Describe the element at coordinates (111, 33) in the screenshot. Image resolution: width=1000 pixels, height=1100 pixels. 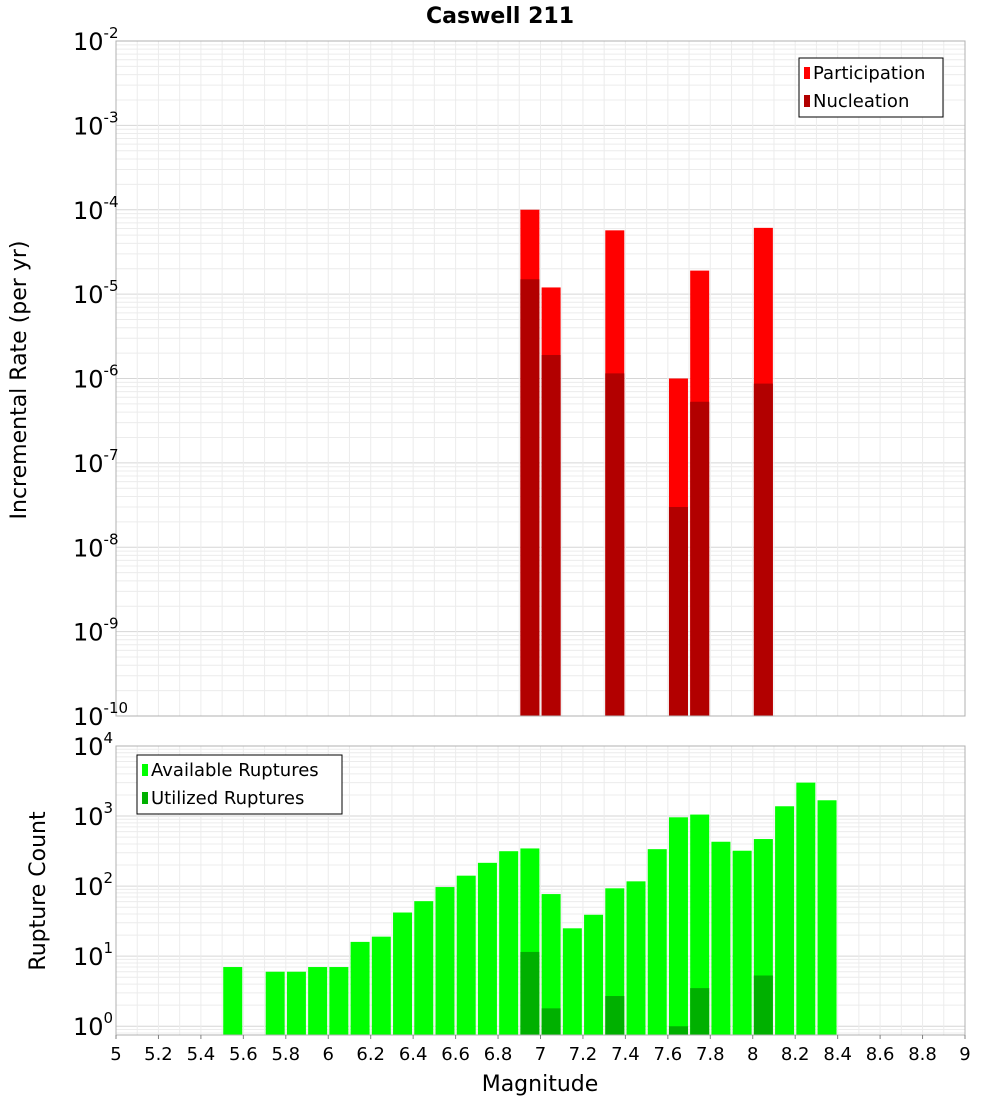
I see `tick-exponent: -2` at that location.